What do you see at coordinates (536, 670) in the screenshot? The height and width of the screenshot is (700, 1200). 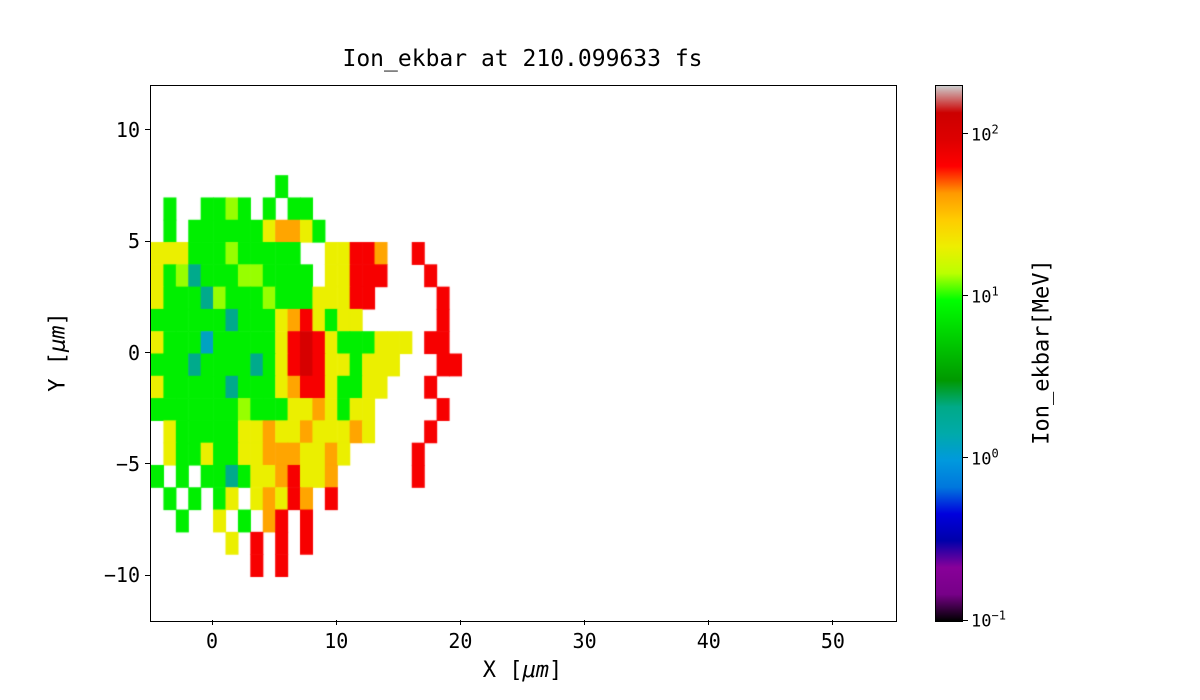 I see `x-axis-label-unit: μm` at bounding box center [536, 670].